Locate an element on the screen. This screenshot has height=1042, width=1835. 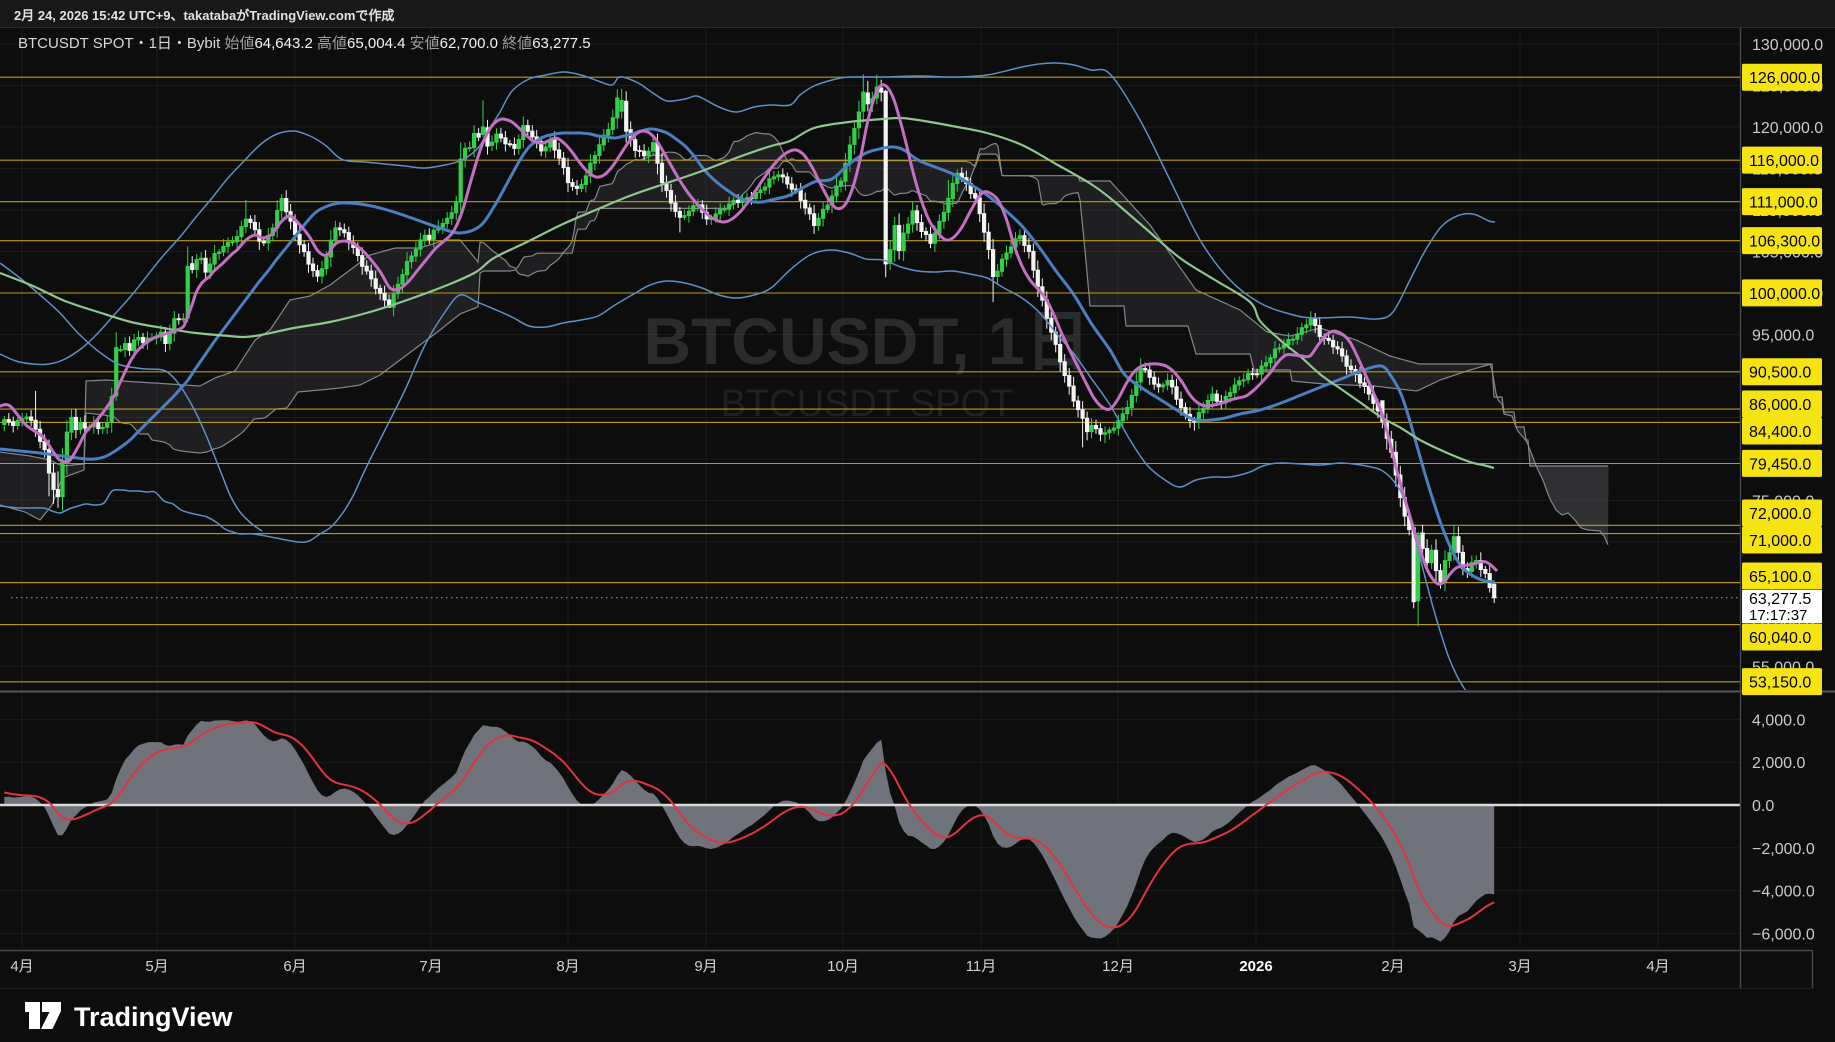
svg-text: 7月 is located at coordinates (430, 966).